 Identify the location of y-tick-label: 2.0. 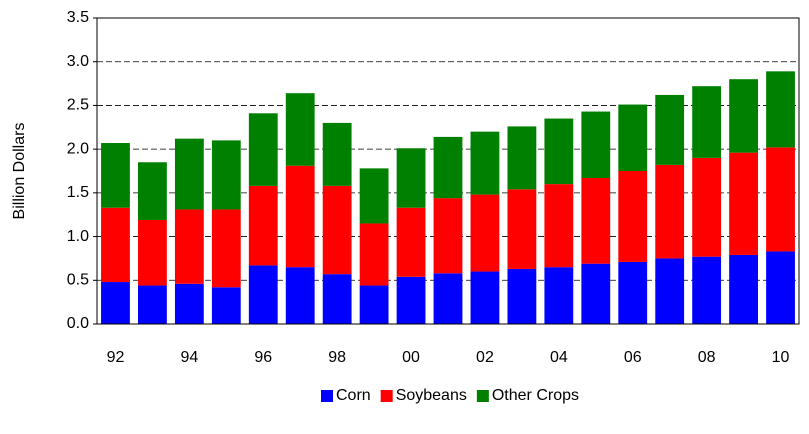
(78, 148).